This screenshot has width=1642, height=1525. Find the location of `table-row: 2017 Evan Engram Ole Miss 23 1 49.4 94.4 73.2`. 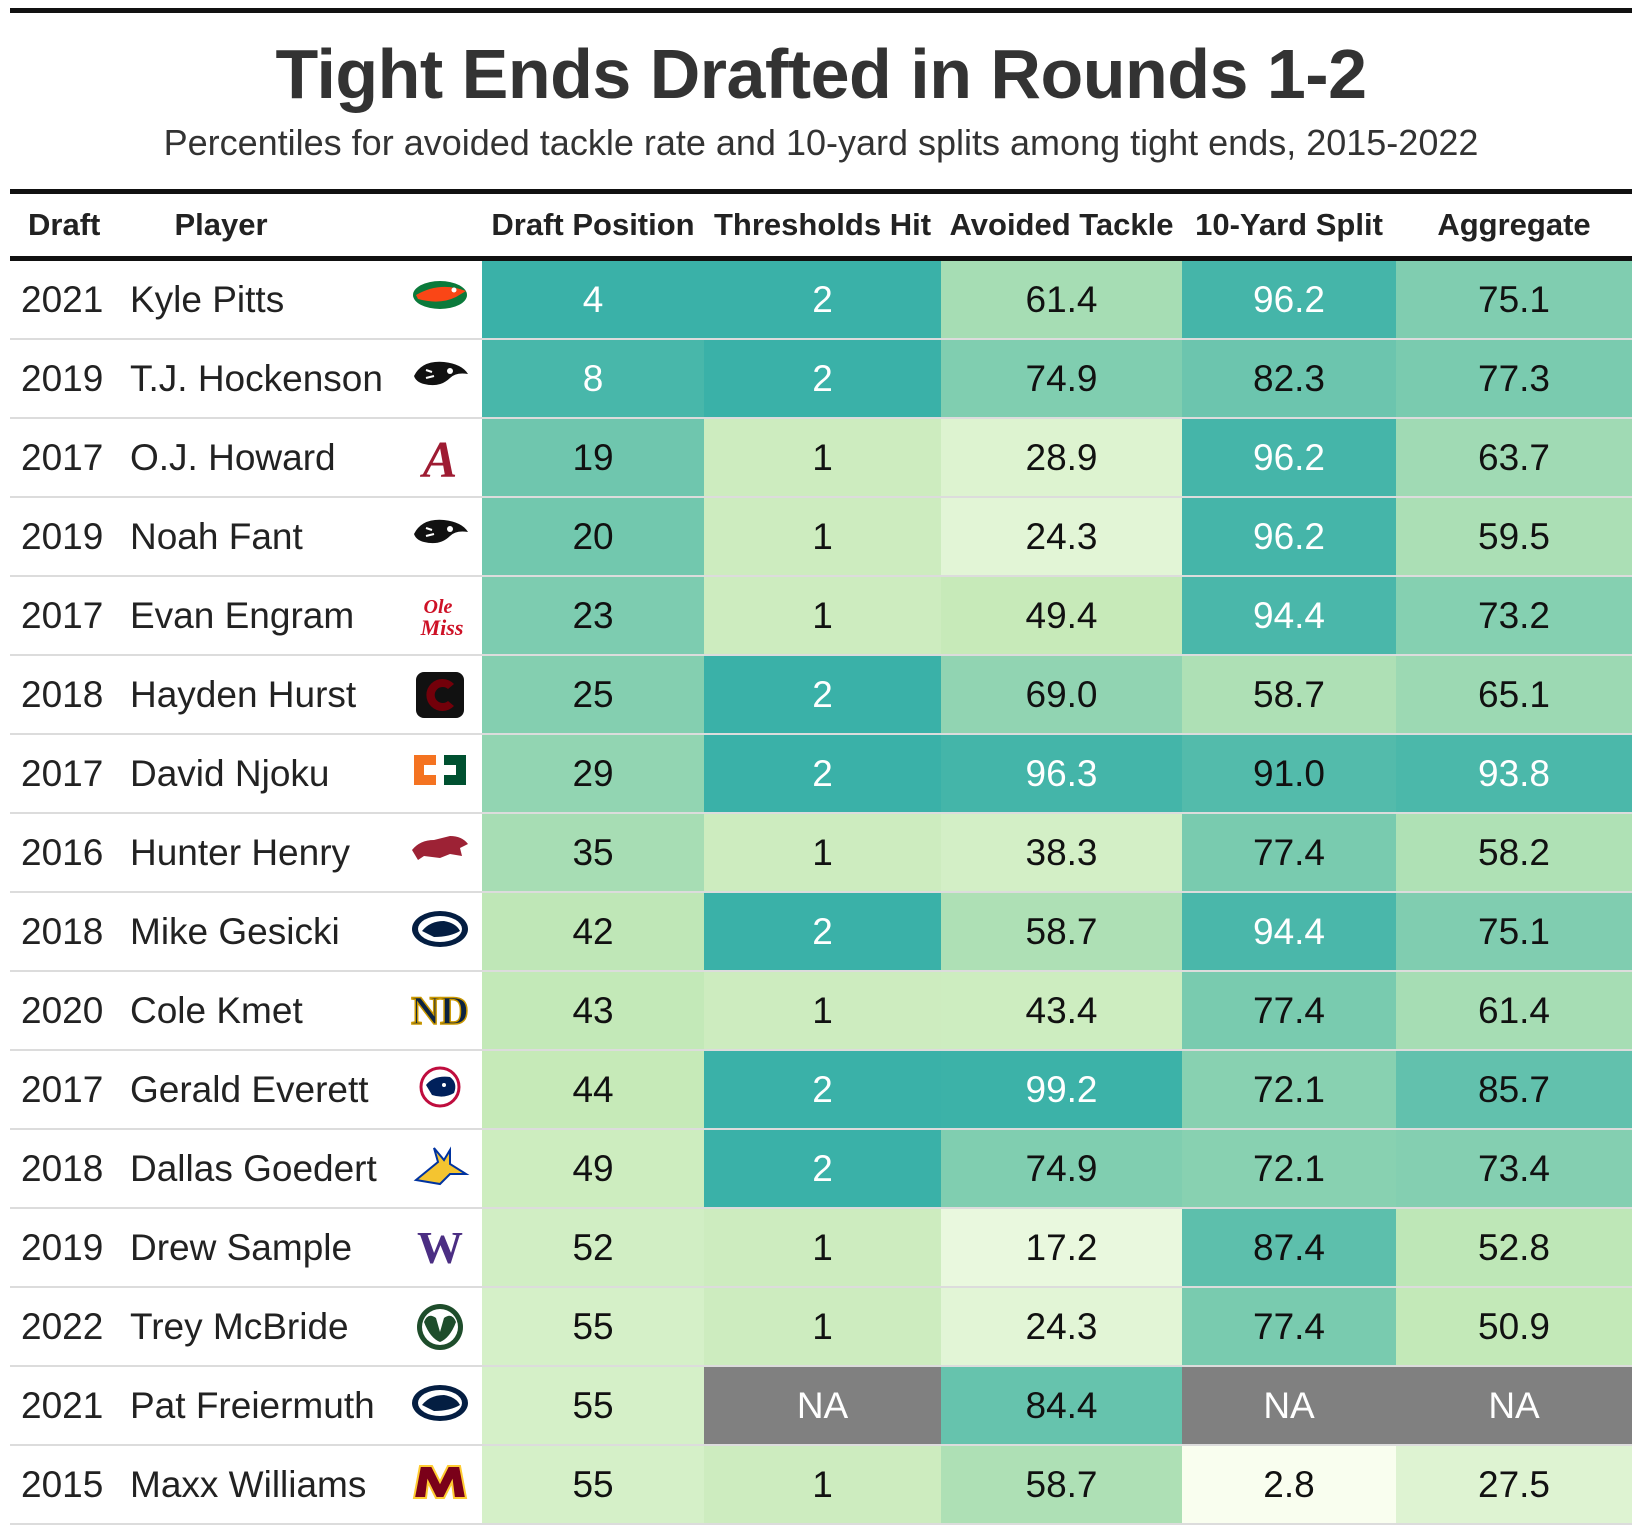

table-row: 2017 Evan Engram Ole Miss 23 1 49.4 94.4 73.2 is located at coordinates (821, 616).